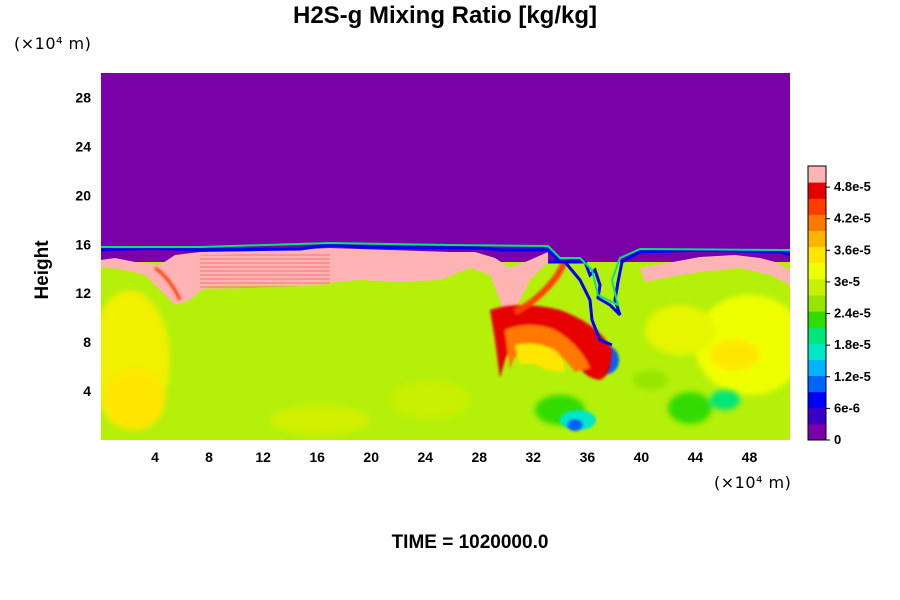  What do you see at coordinates (837, 439) in the screenshot?
I see `colorbar-tick-label: 0` at bounding box center [837, 439].